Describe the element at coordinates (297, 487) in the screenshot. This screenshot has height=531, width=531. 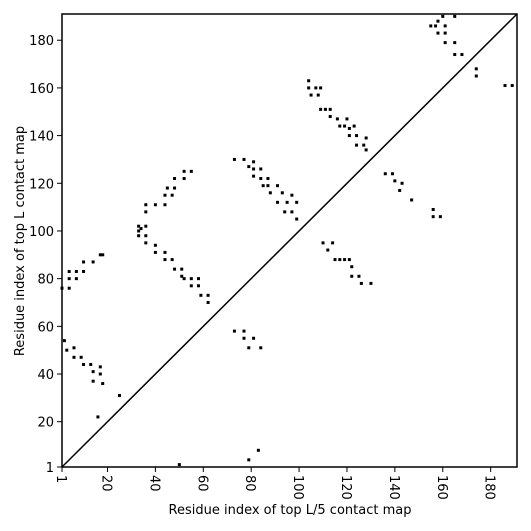
I see `x-tick-label: 100` at that location.